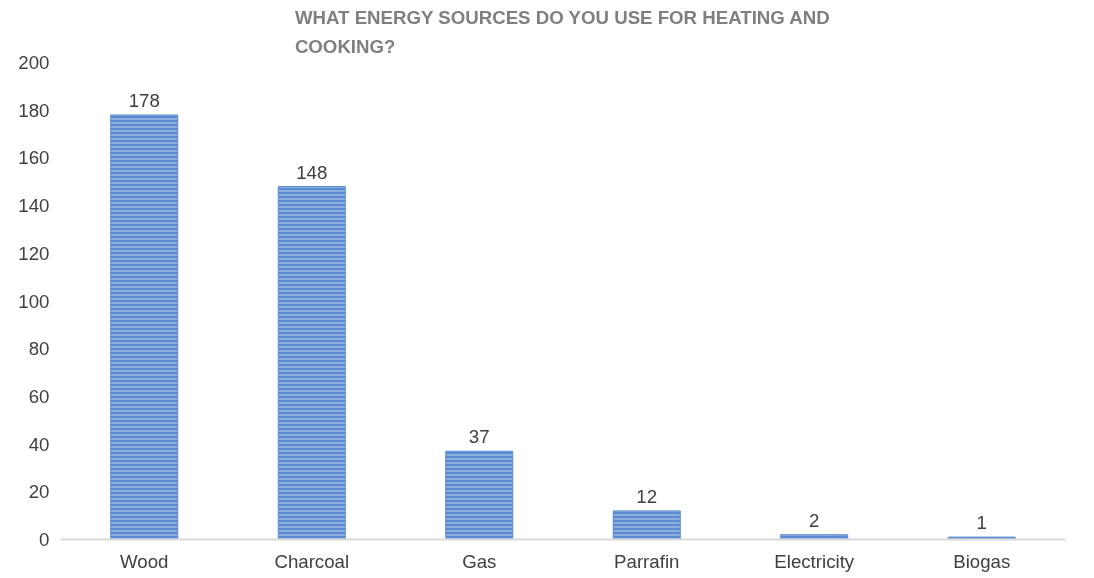  Describe the element at coordinates (144, 100) in the screenshot. I see `data-label: 178` at that location.